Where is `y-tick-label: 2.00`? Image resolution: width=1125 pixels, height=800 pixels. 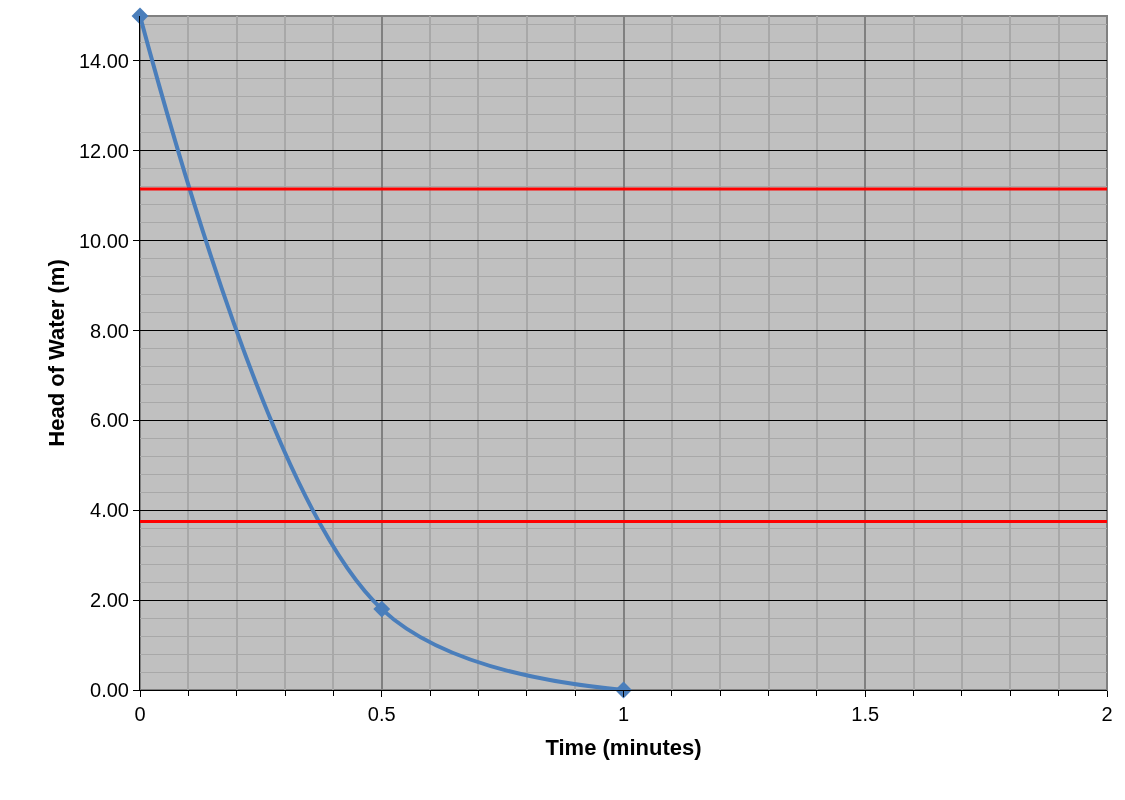
y-tick-label: 2.00 is located at coordinates (109, 600).